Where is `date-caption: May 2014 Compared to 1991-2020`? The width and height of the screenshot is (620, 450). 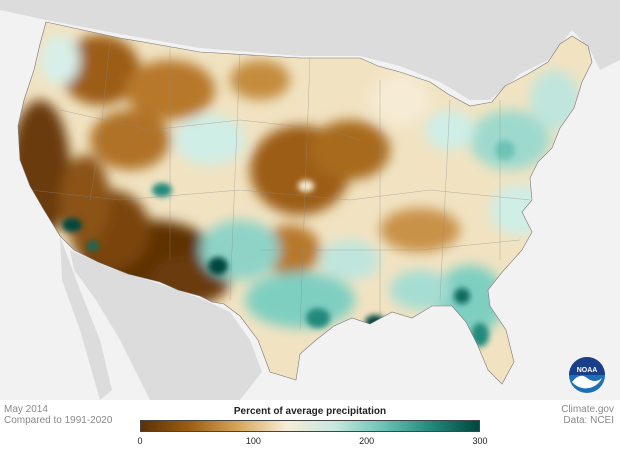 date-caption: May 2014 Compared to 1991-2020 is located at coordinates (58, 415).